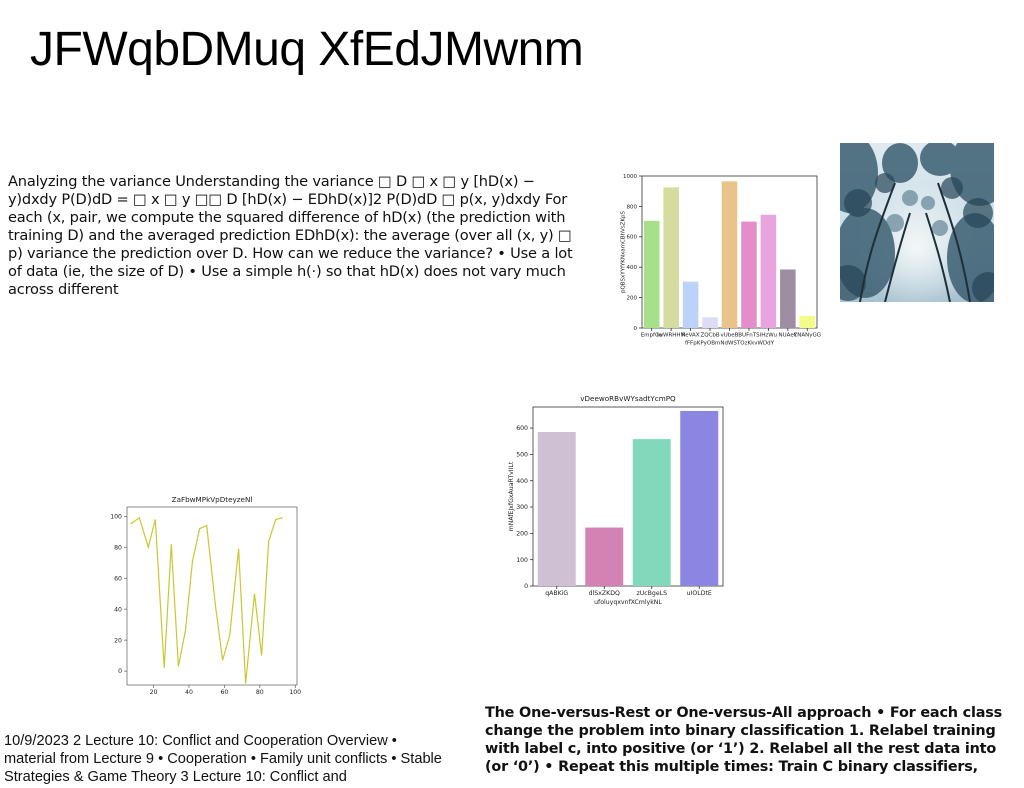 Image resolution: width=1024 pixels, height=788 pixels. Describe the element at coordinates (511, 496) in the screenshot. I see `y-axis-label: mNAfEJxfGxAuaRTvIILt` at that location.